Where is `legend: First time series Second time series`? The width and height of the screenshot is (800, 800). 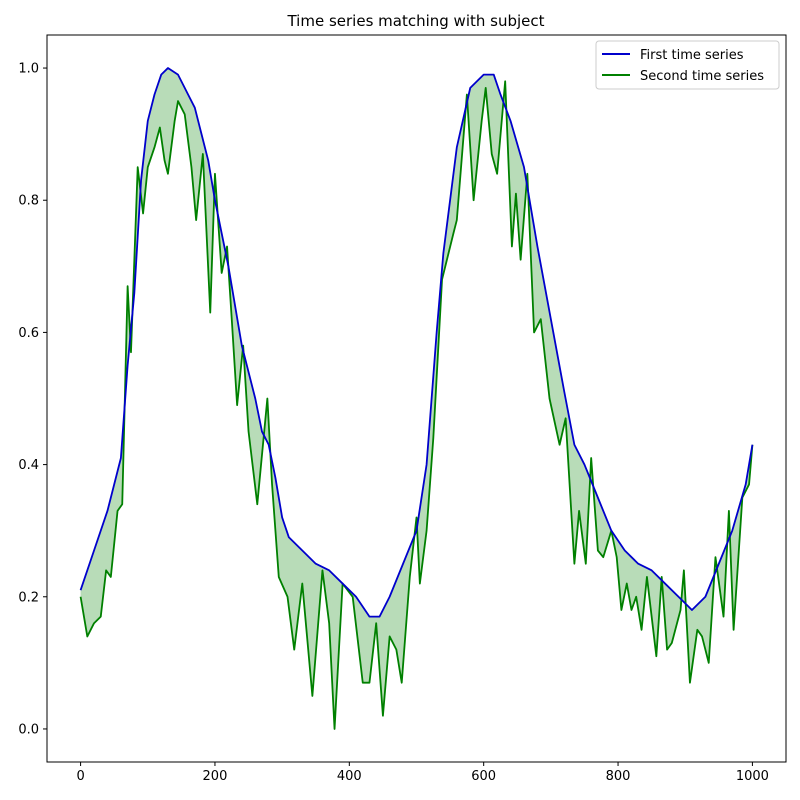 legend: First time series Second time series is located at coordinates (687, 65).